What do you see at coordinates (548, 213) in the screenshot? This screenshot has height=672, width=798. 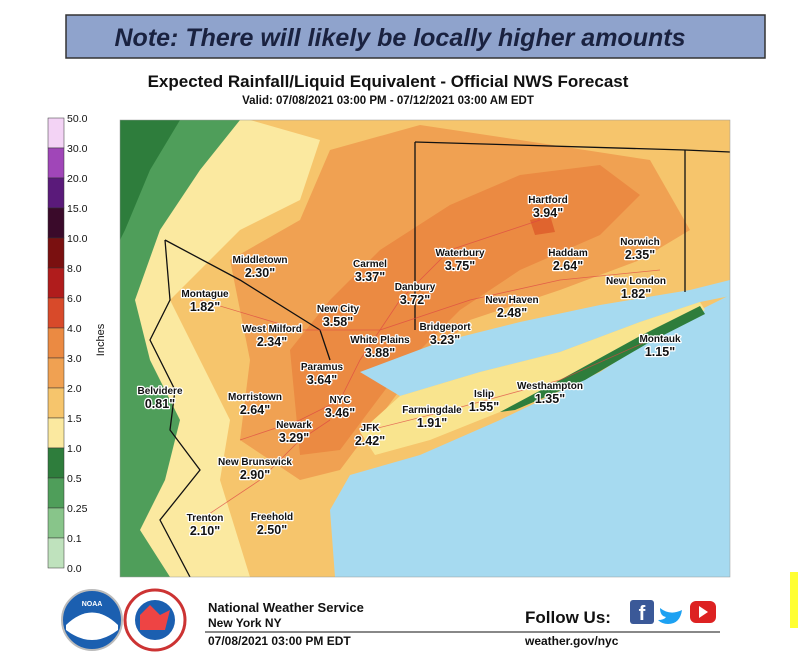 I see `city-value: 3.94"` at bounding box center [548, 213].